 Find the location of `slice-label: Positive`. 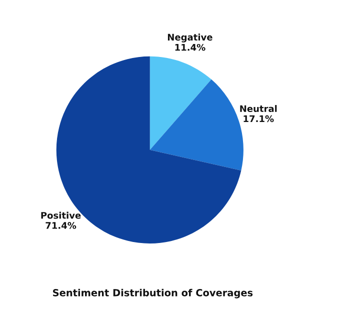

slice-label: Positive is located at coordinates (61, 215).